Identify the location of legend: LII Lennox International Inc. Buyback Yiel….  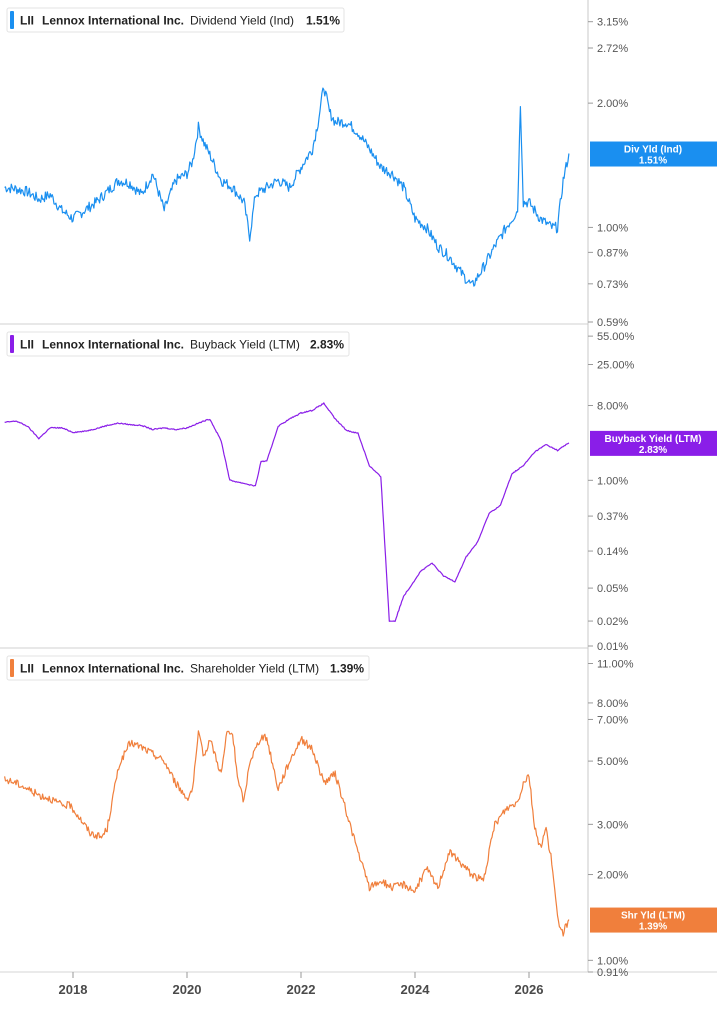
(178, 344).